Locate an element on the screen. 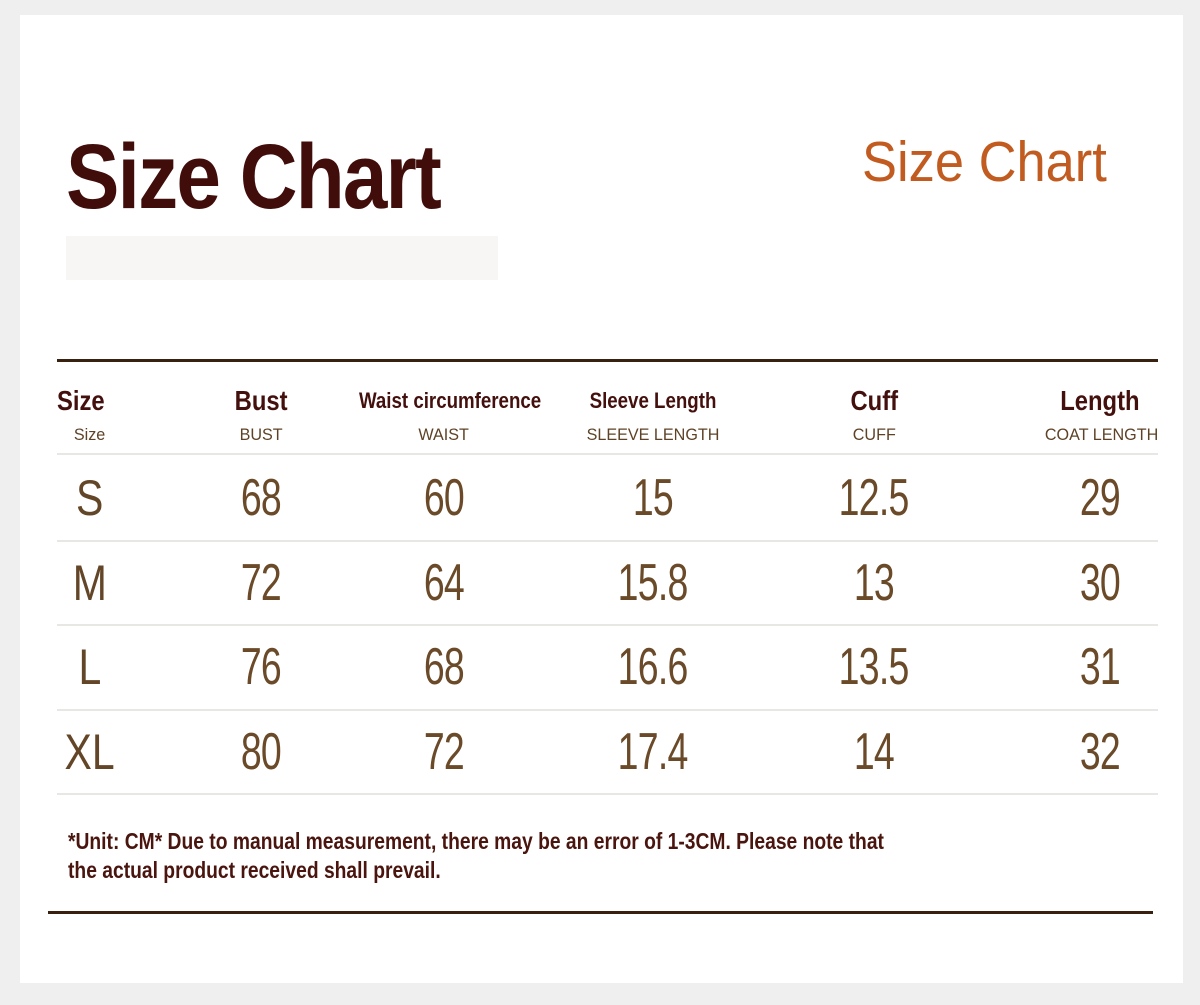 This screenshot has width=1200, height=1005. main-title: Size Chart is located at coordinates (254, 177).